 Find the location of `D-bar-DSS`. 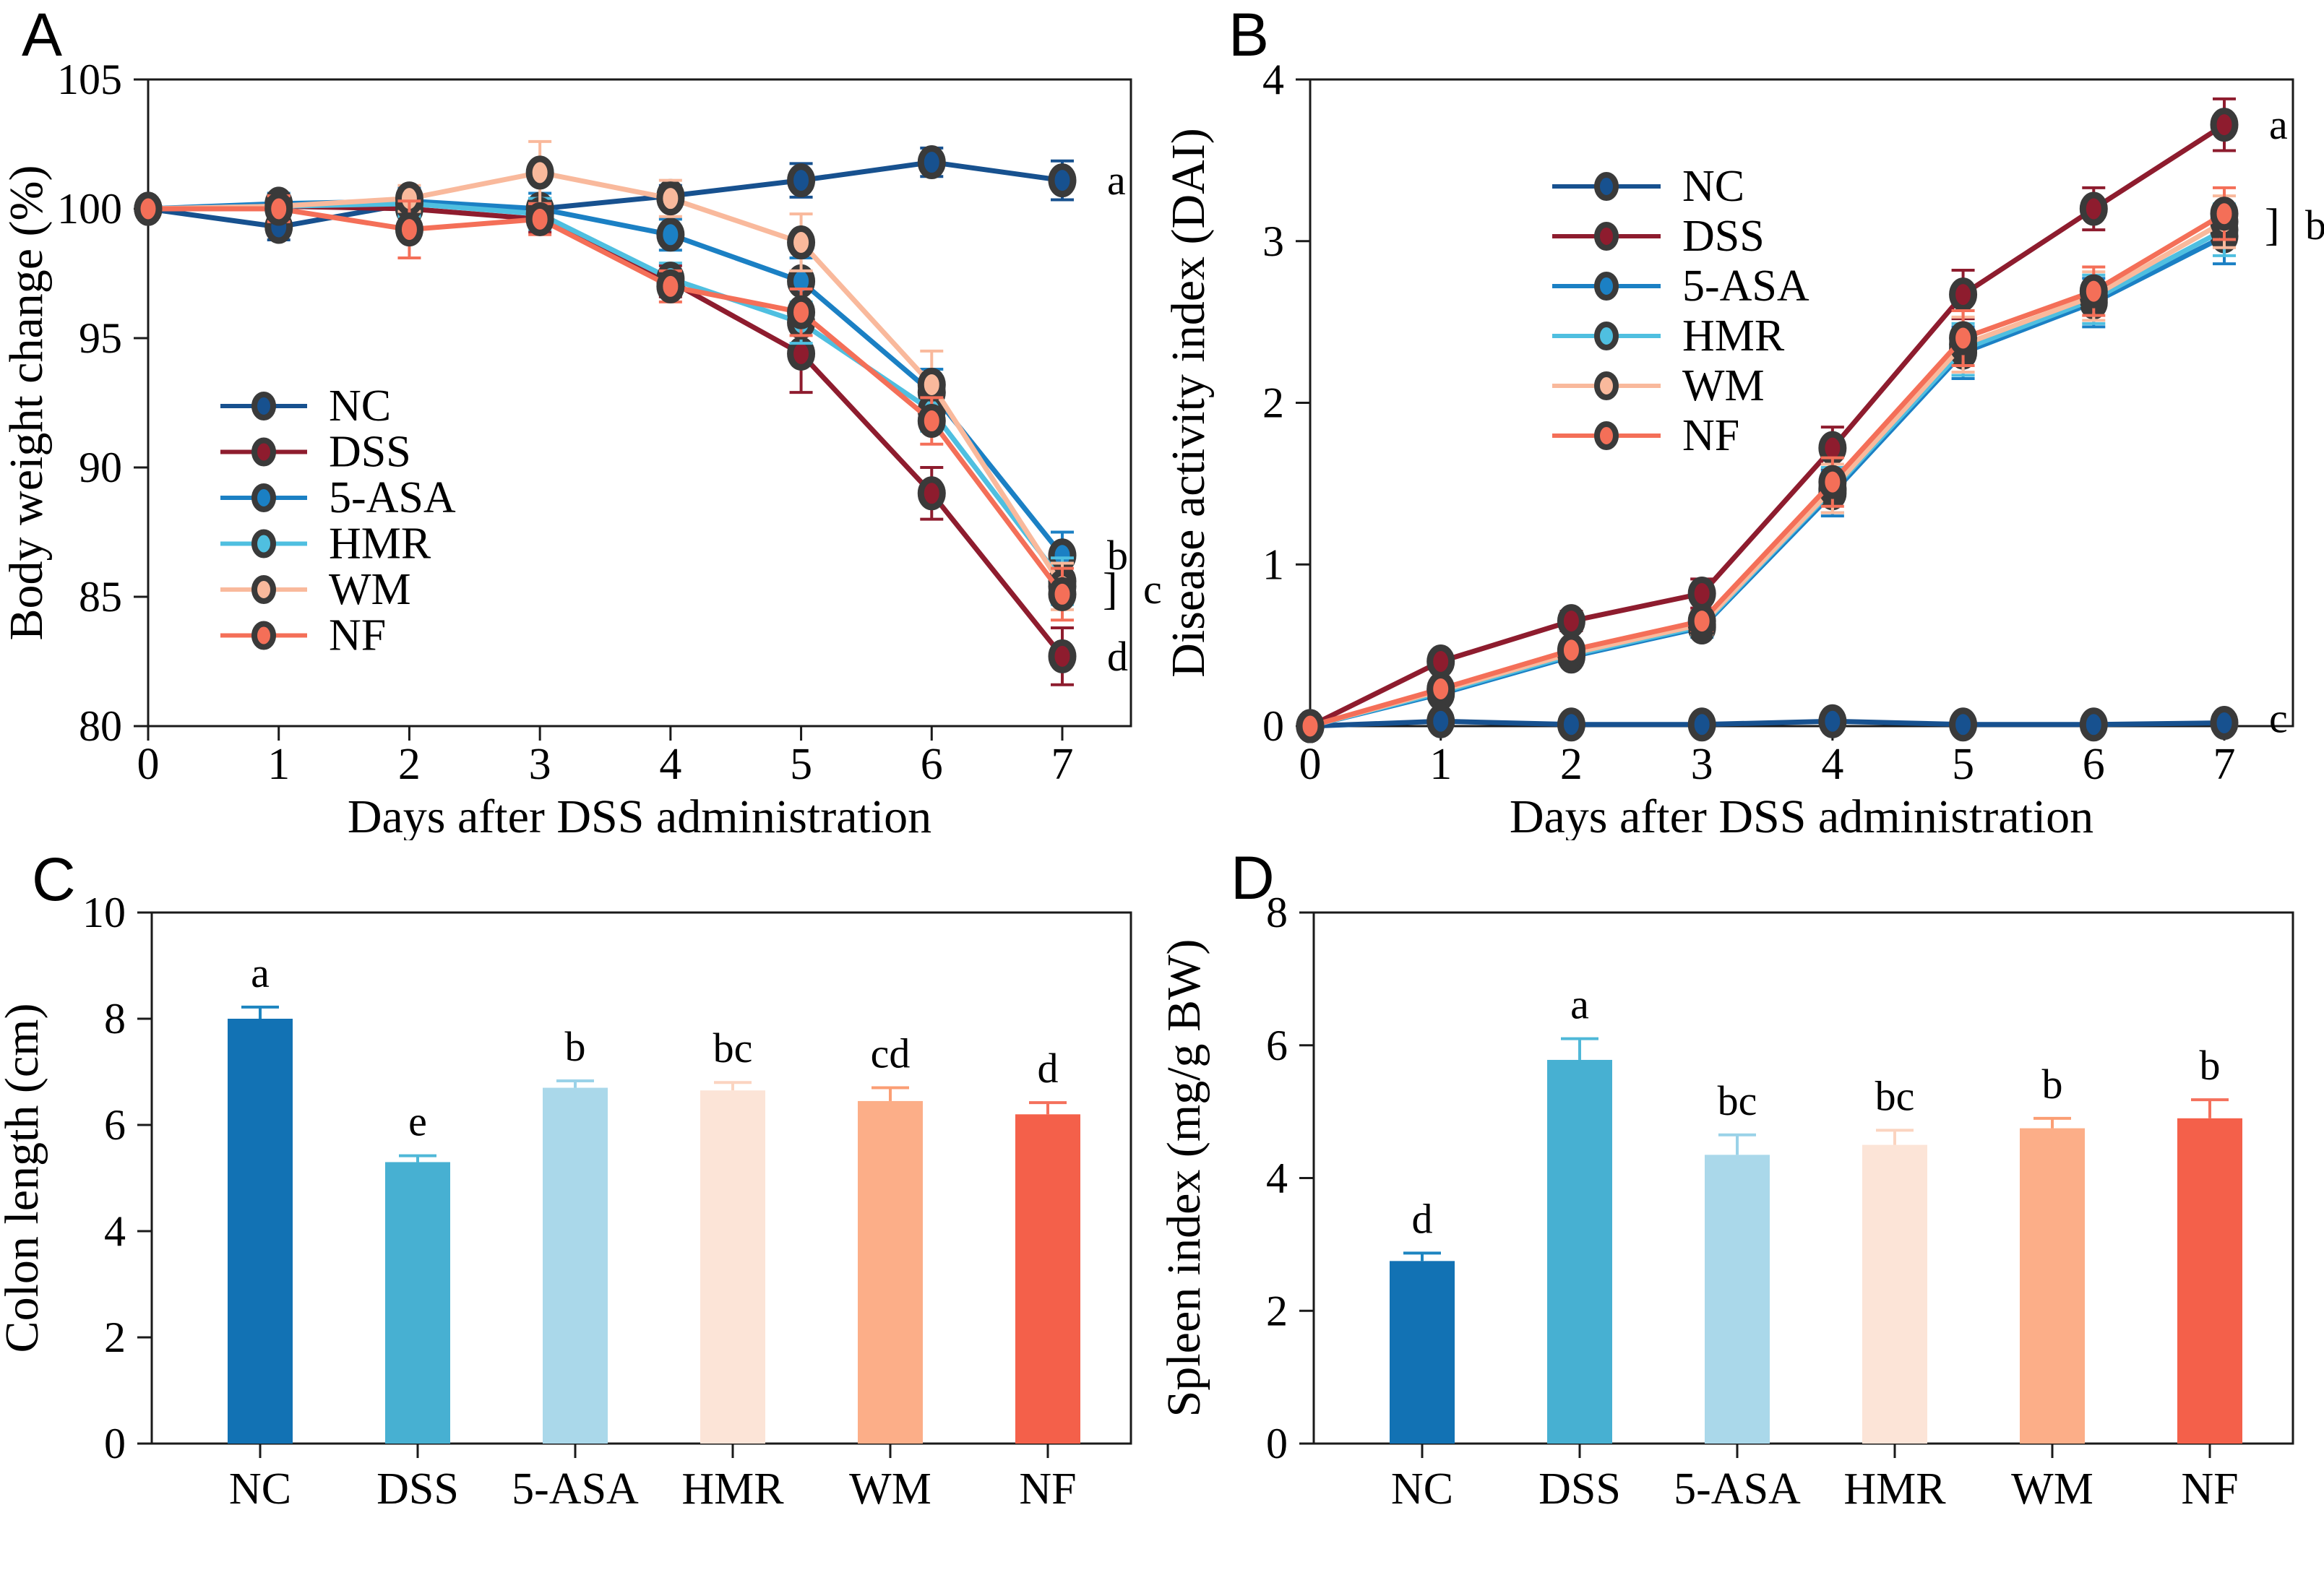

D-bar-DSS is located at coordinates (1579, 1251).